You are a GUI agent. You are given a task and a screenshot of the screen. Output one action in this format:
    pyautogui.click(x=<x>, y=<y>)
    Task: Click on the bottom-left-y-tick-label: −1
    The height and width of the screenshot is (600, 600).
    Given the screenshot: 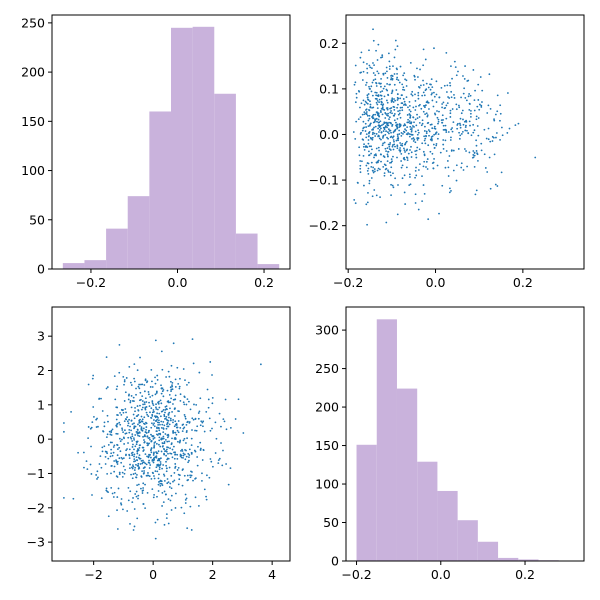 What is the action you would take?
    pyautogui.click(x=36, y=473)
    